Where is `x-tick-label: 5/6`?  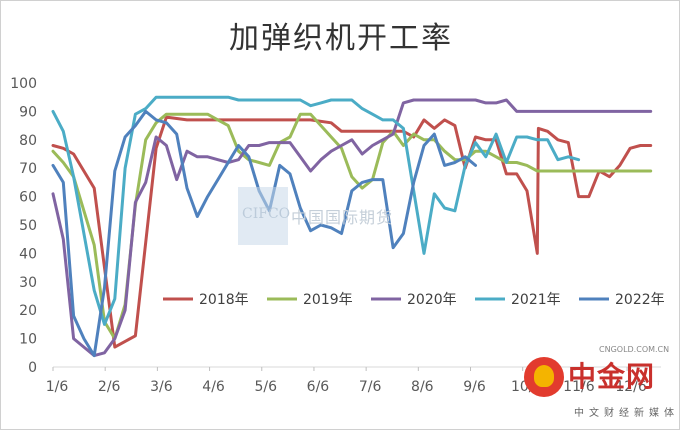 x-tick-label: 5/6 is located at coordinates (265, 387).